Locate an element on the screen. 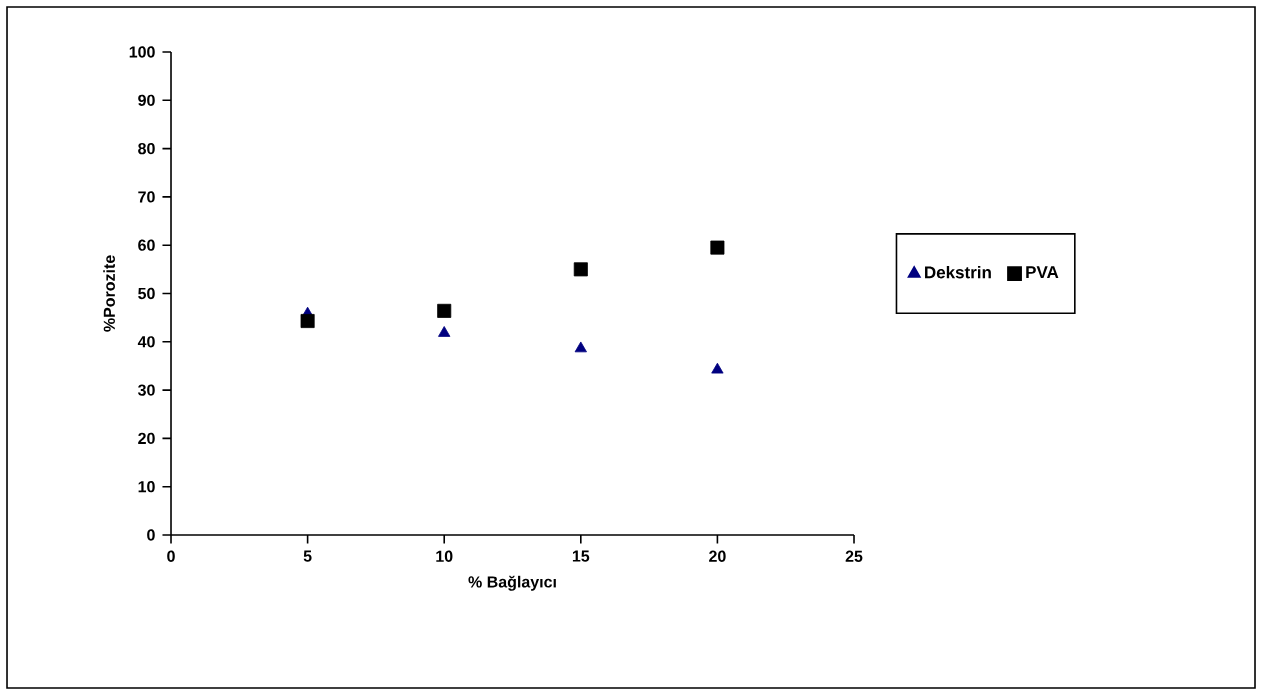 The image size is (1262, 695). legend-label: Dekstrin is located at coordinates (958, 272).